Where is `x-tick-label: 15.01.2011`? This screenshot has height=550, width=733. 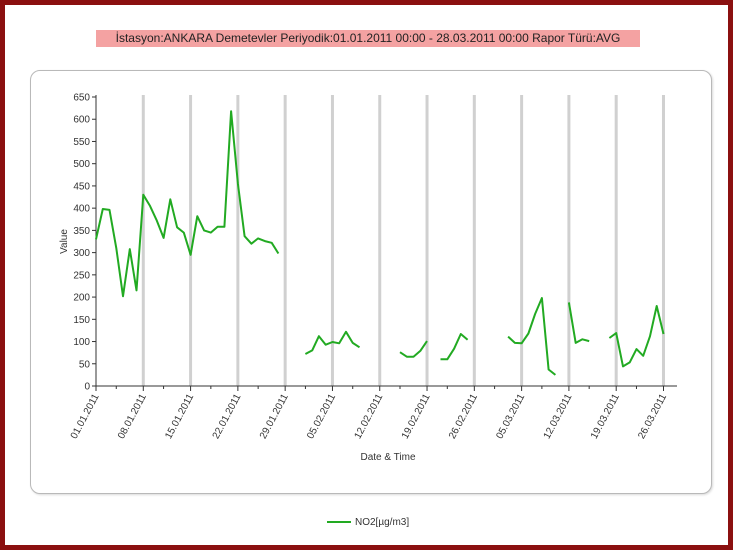
x-tick-label: 15.01.2011 is located at coordinates (179, 416).